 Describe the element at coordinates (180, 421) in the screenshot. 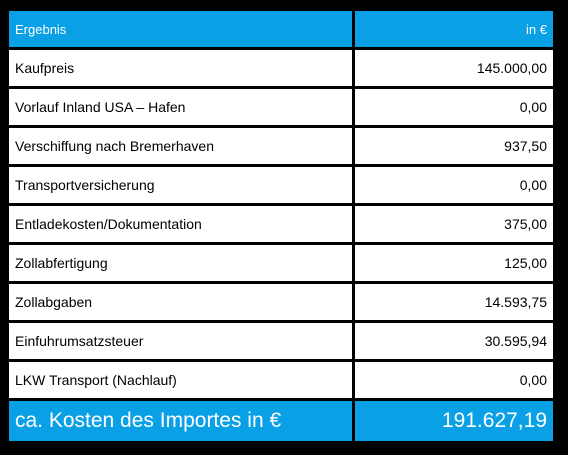

I see `total-label: ca. Kosten des Importes in €` at that location.